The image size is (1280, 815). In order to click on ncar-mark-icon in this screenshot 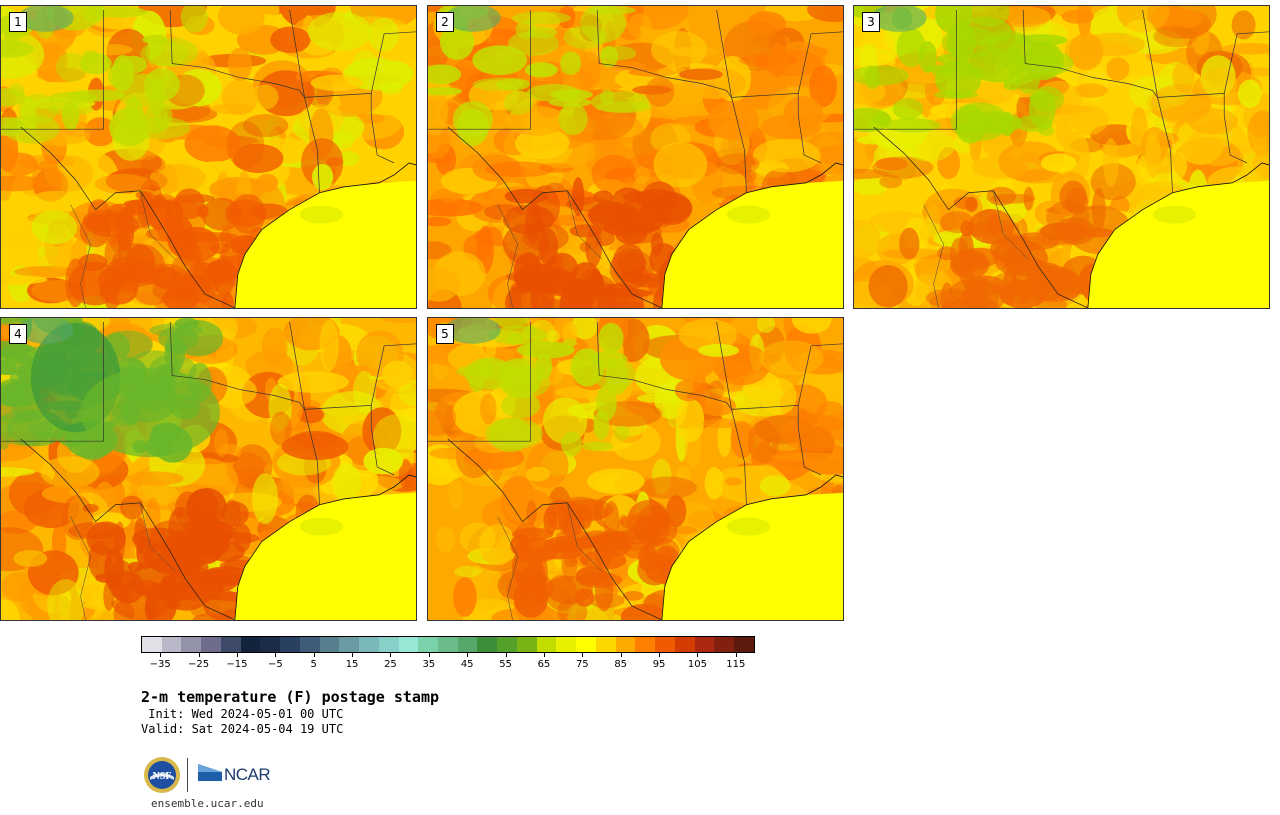, I will do `click(210, 772)`.